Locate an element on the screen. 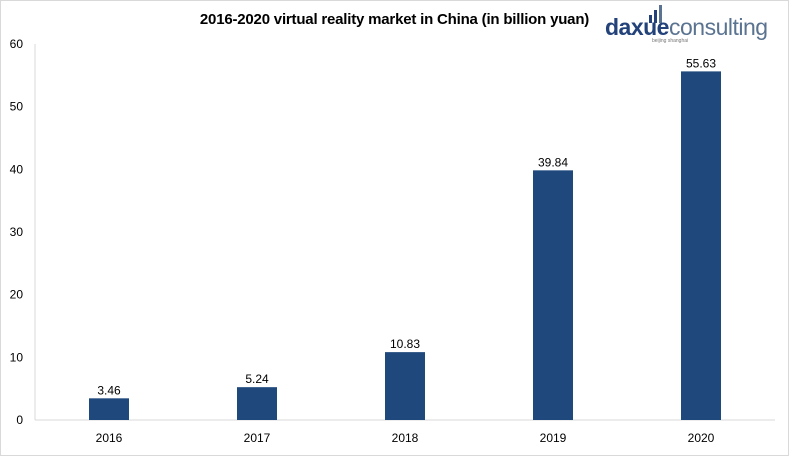 The width and height of the screenshot is (789, 456). x-tick-label: 2016 is located at coordinates (109, 438).